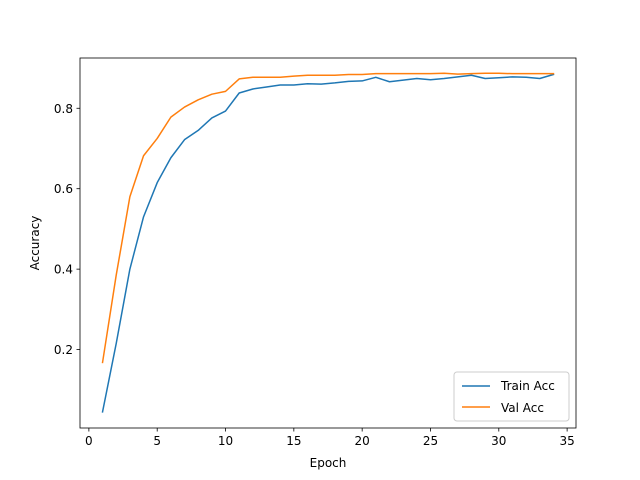 This screenshot has height=480, width=640. What do you see at coordinates (522, 408) in the screenshot?
I see `legend-label-val-acc: Val Acc` at bounding box center [522, 408].